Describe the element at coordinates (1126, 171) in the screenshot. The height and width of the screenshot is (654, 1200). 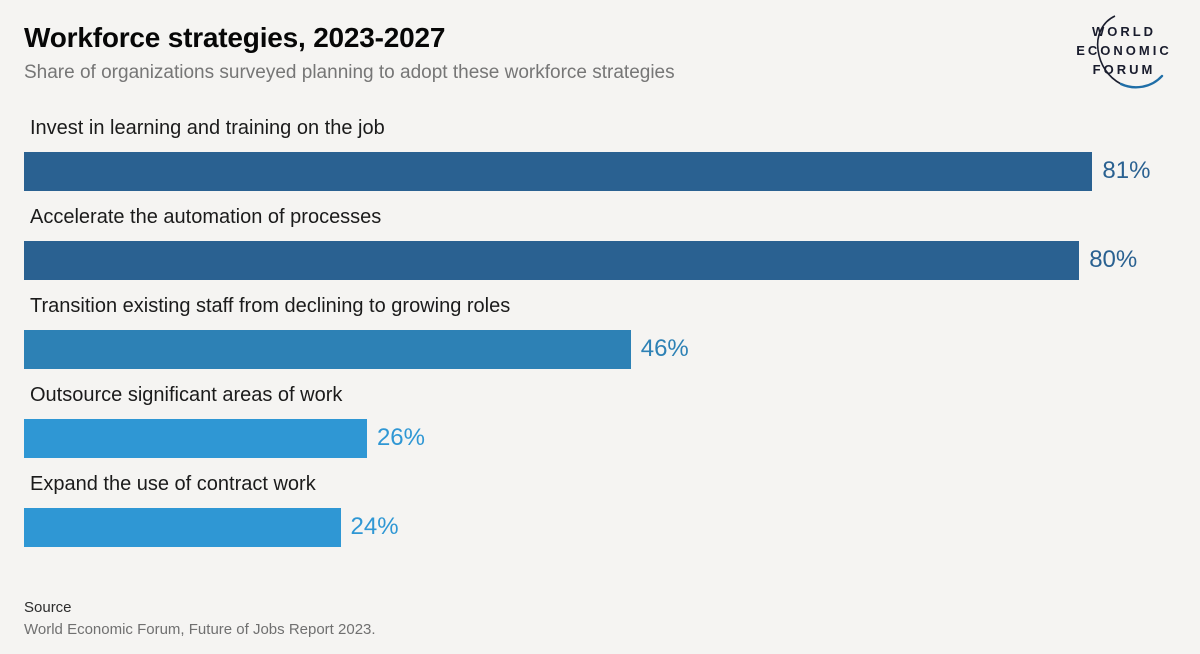
I see `bar-value-label: 81%` at that location.